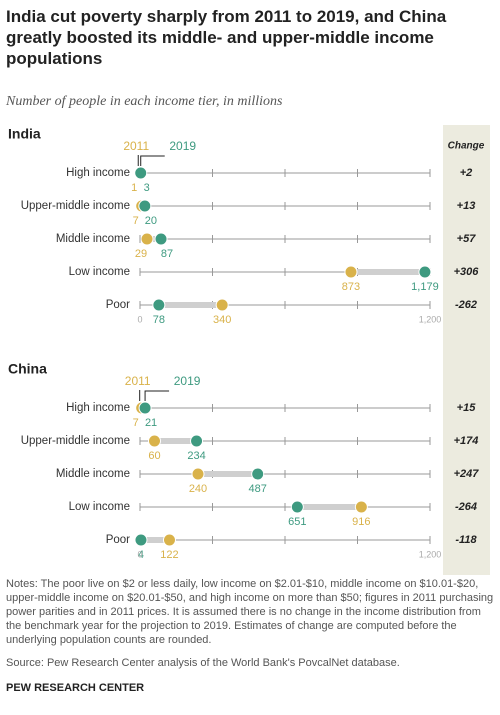 This screenshot has height=715, width=500. What do you see at coordinates (196, 456) in the screenshot?
I see `value-label: 234` at bounding box center [196, 456].